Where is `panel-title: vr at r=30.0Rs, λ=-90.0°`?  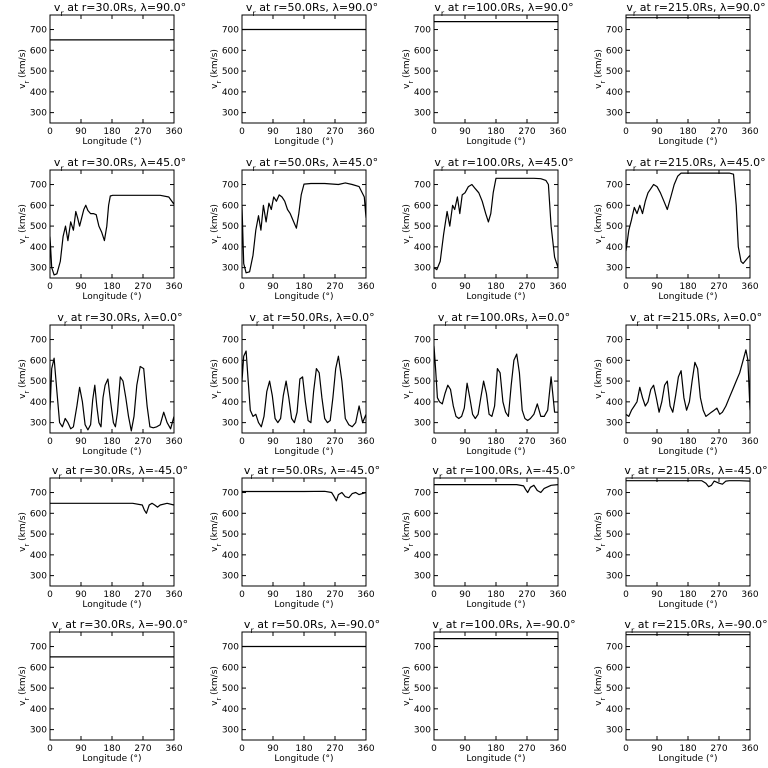
panel-title: vr at r=30.0Rs, λ=-90.0° is located at coordinates (120, 626).